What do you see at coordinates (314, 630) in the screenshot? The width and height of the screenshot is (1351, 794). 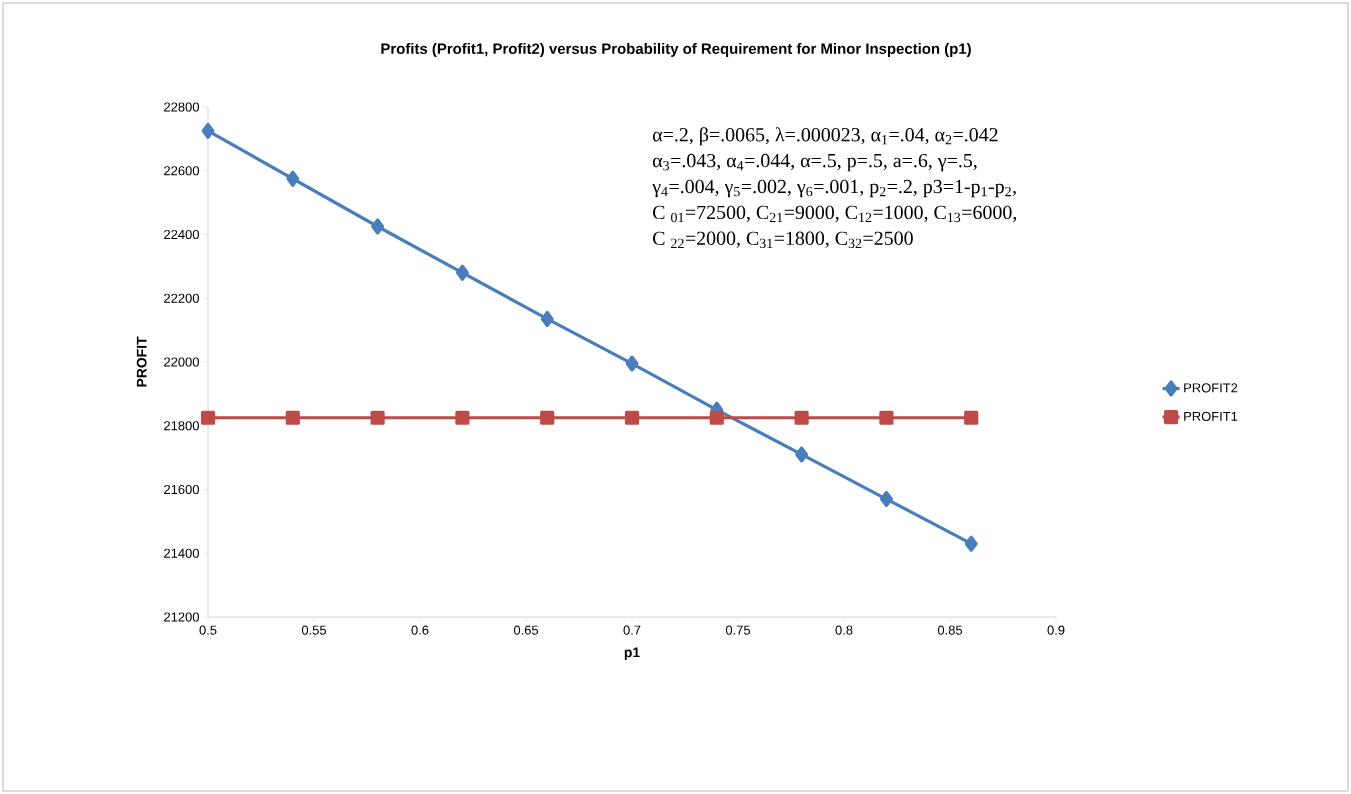 I see `x-tick-label: 0.55` at bounding box center [314, 630].